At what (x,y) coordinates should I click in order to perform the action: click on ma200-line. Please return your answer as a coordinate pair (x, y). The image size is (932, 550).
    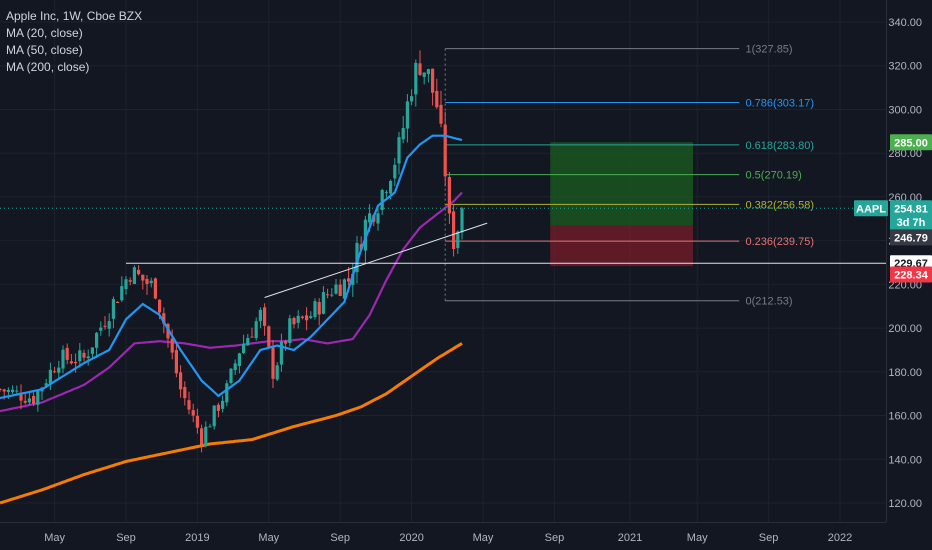
    Looking at the image, I should click on (231, 423).